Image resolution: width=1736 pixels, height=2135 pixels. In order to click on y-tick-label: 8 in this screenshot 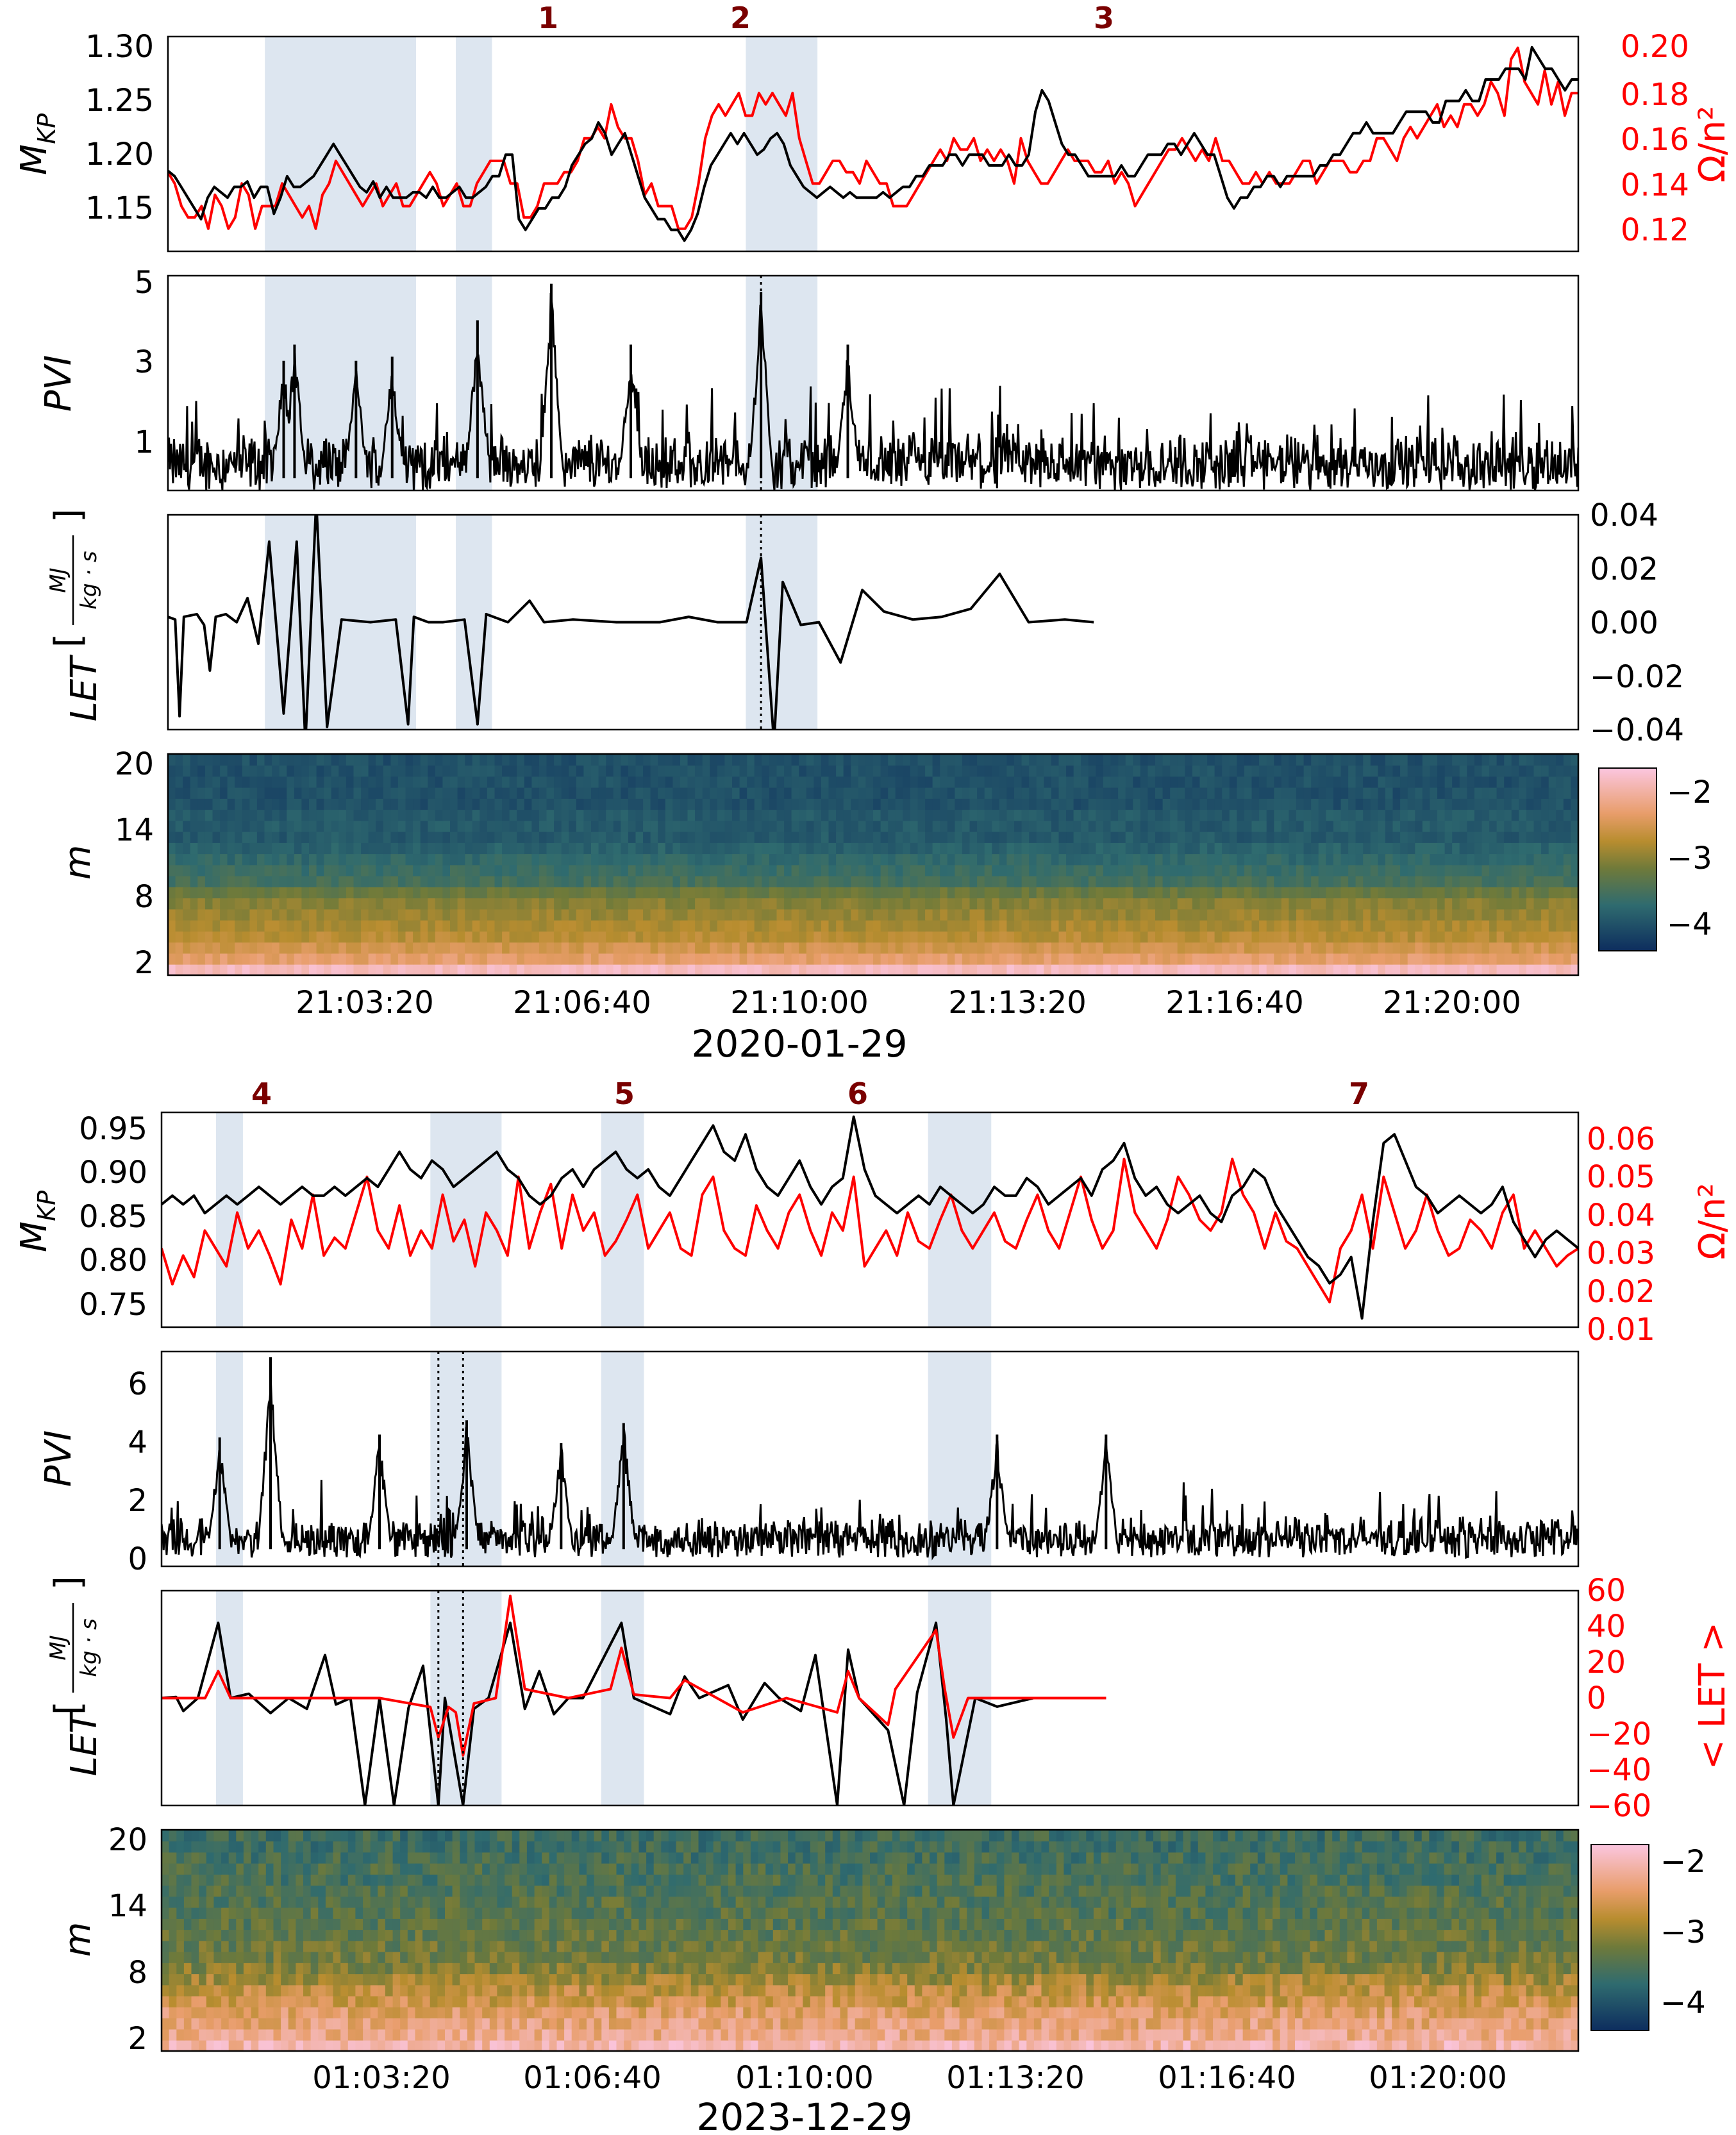, I will do `click(144, 897)`.